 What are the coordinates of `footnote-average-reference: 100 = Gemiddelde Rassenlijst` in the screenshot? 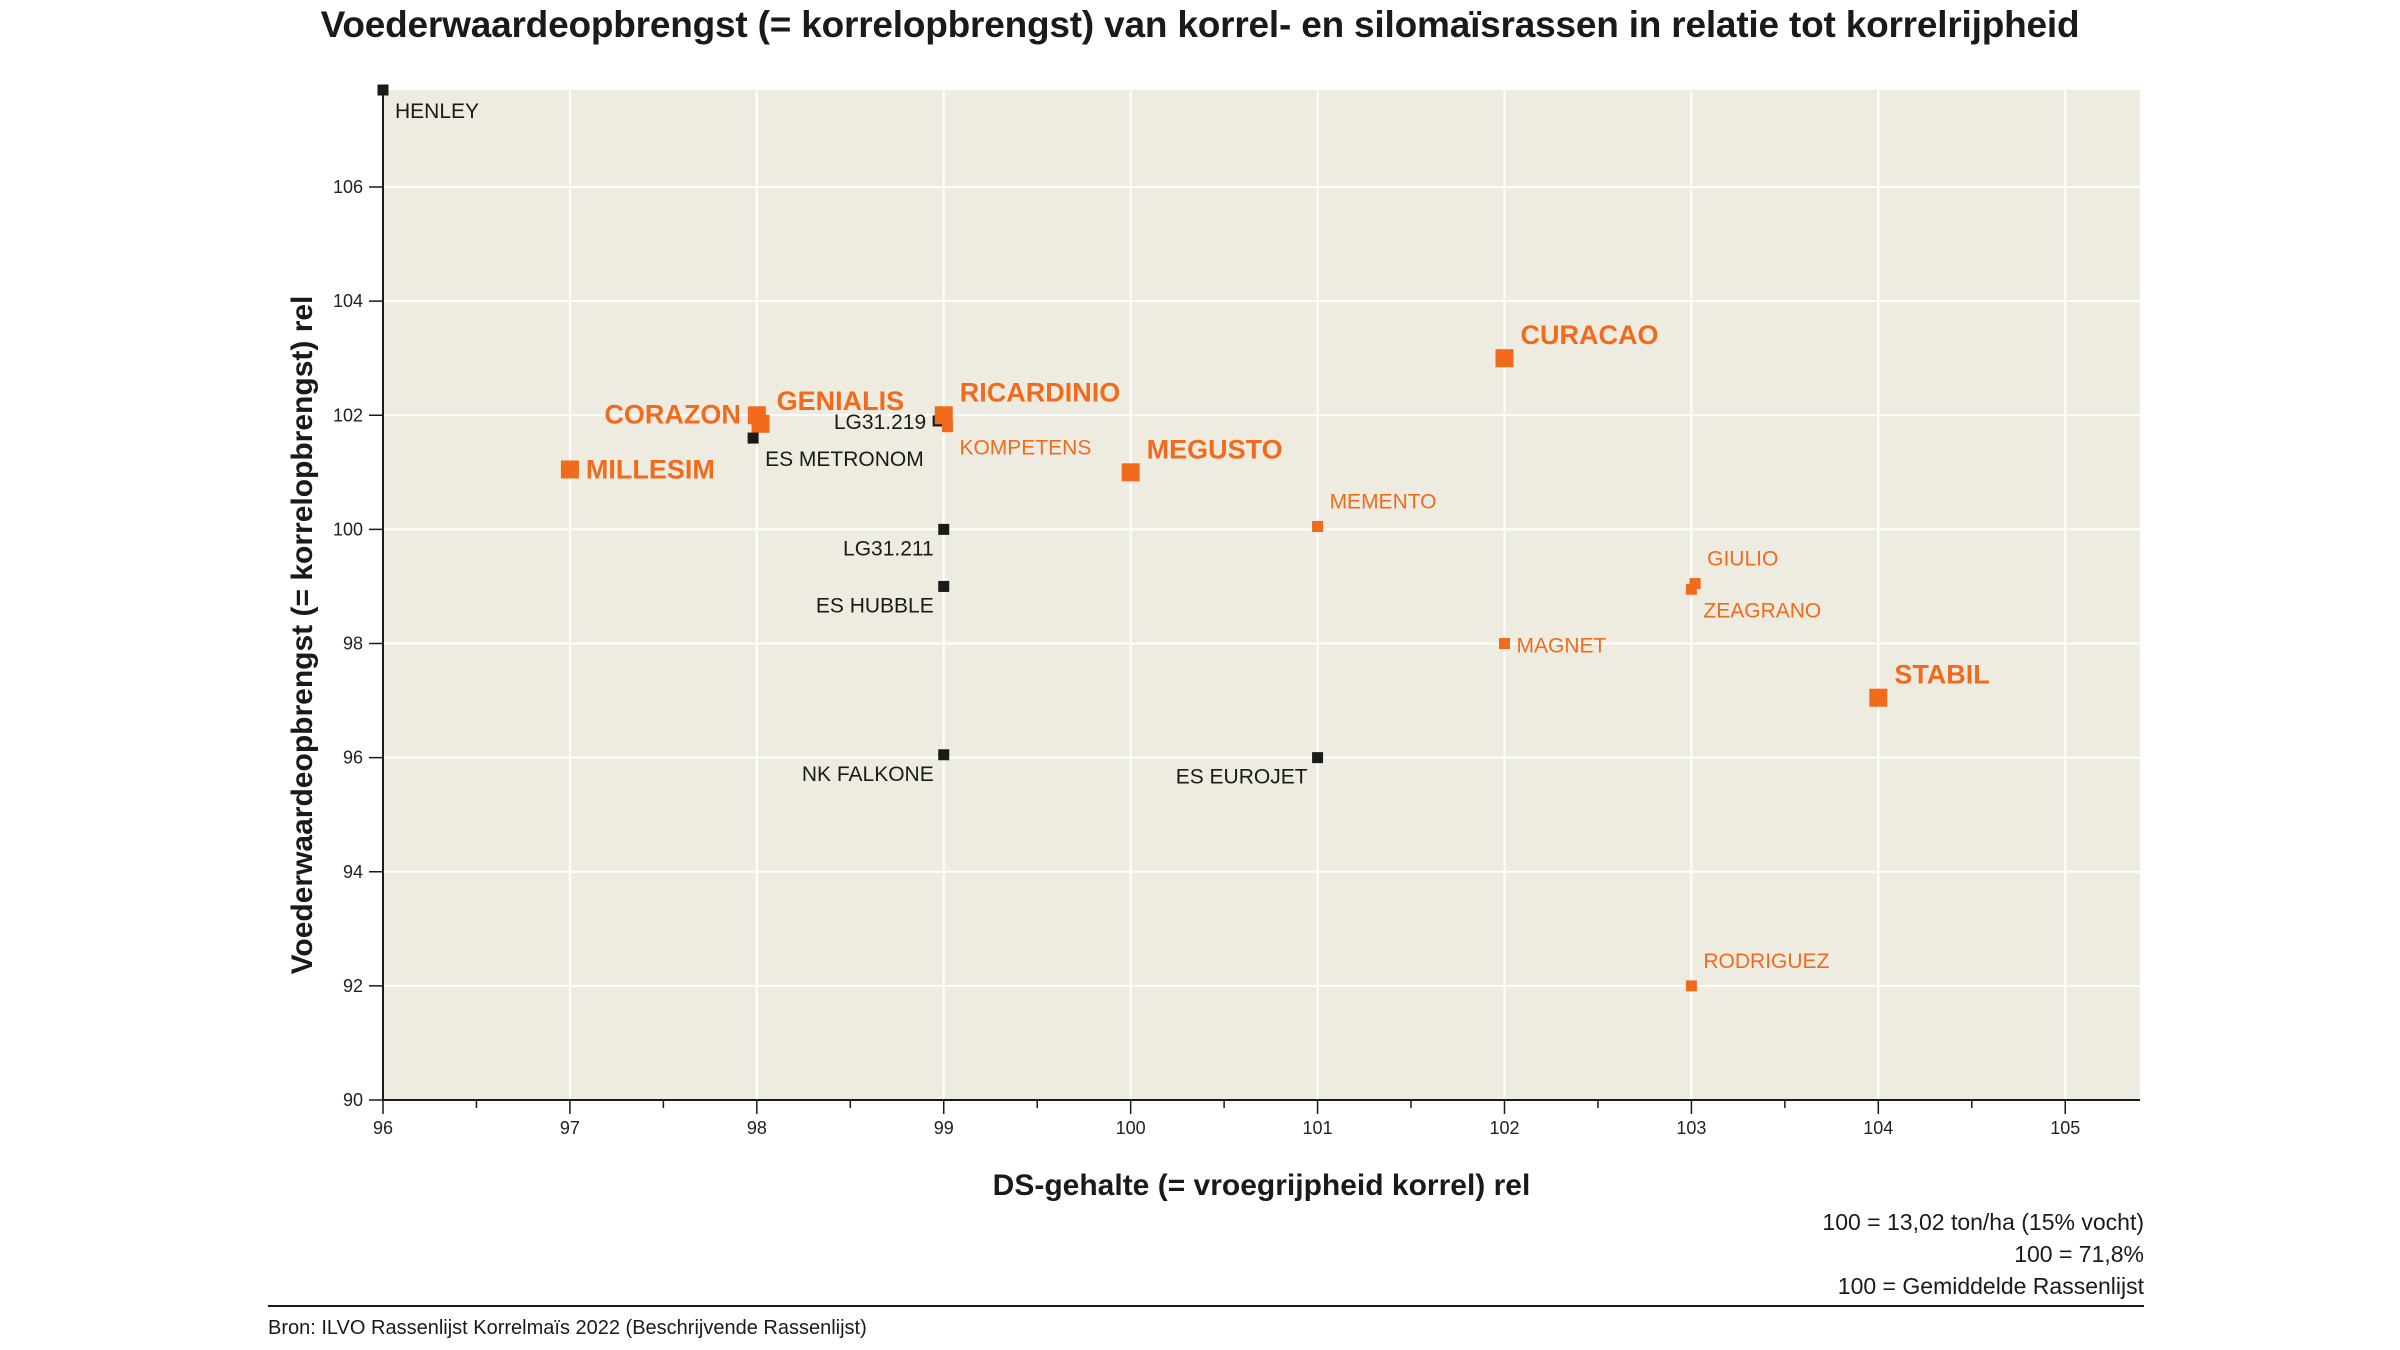 It's located at (1990, 1286).